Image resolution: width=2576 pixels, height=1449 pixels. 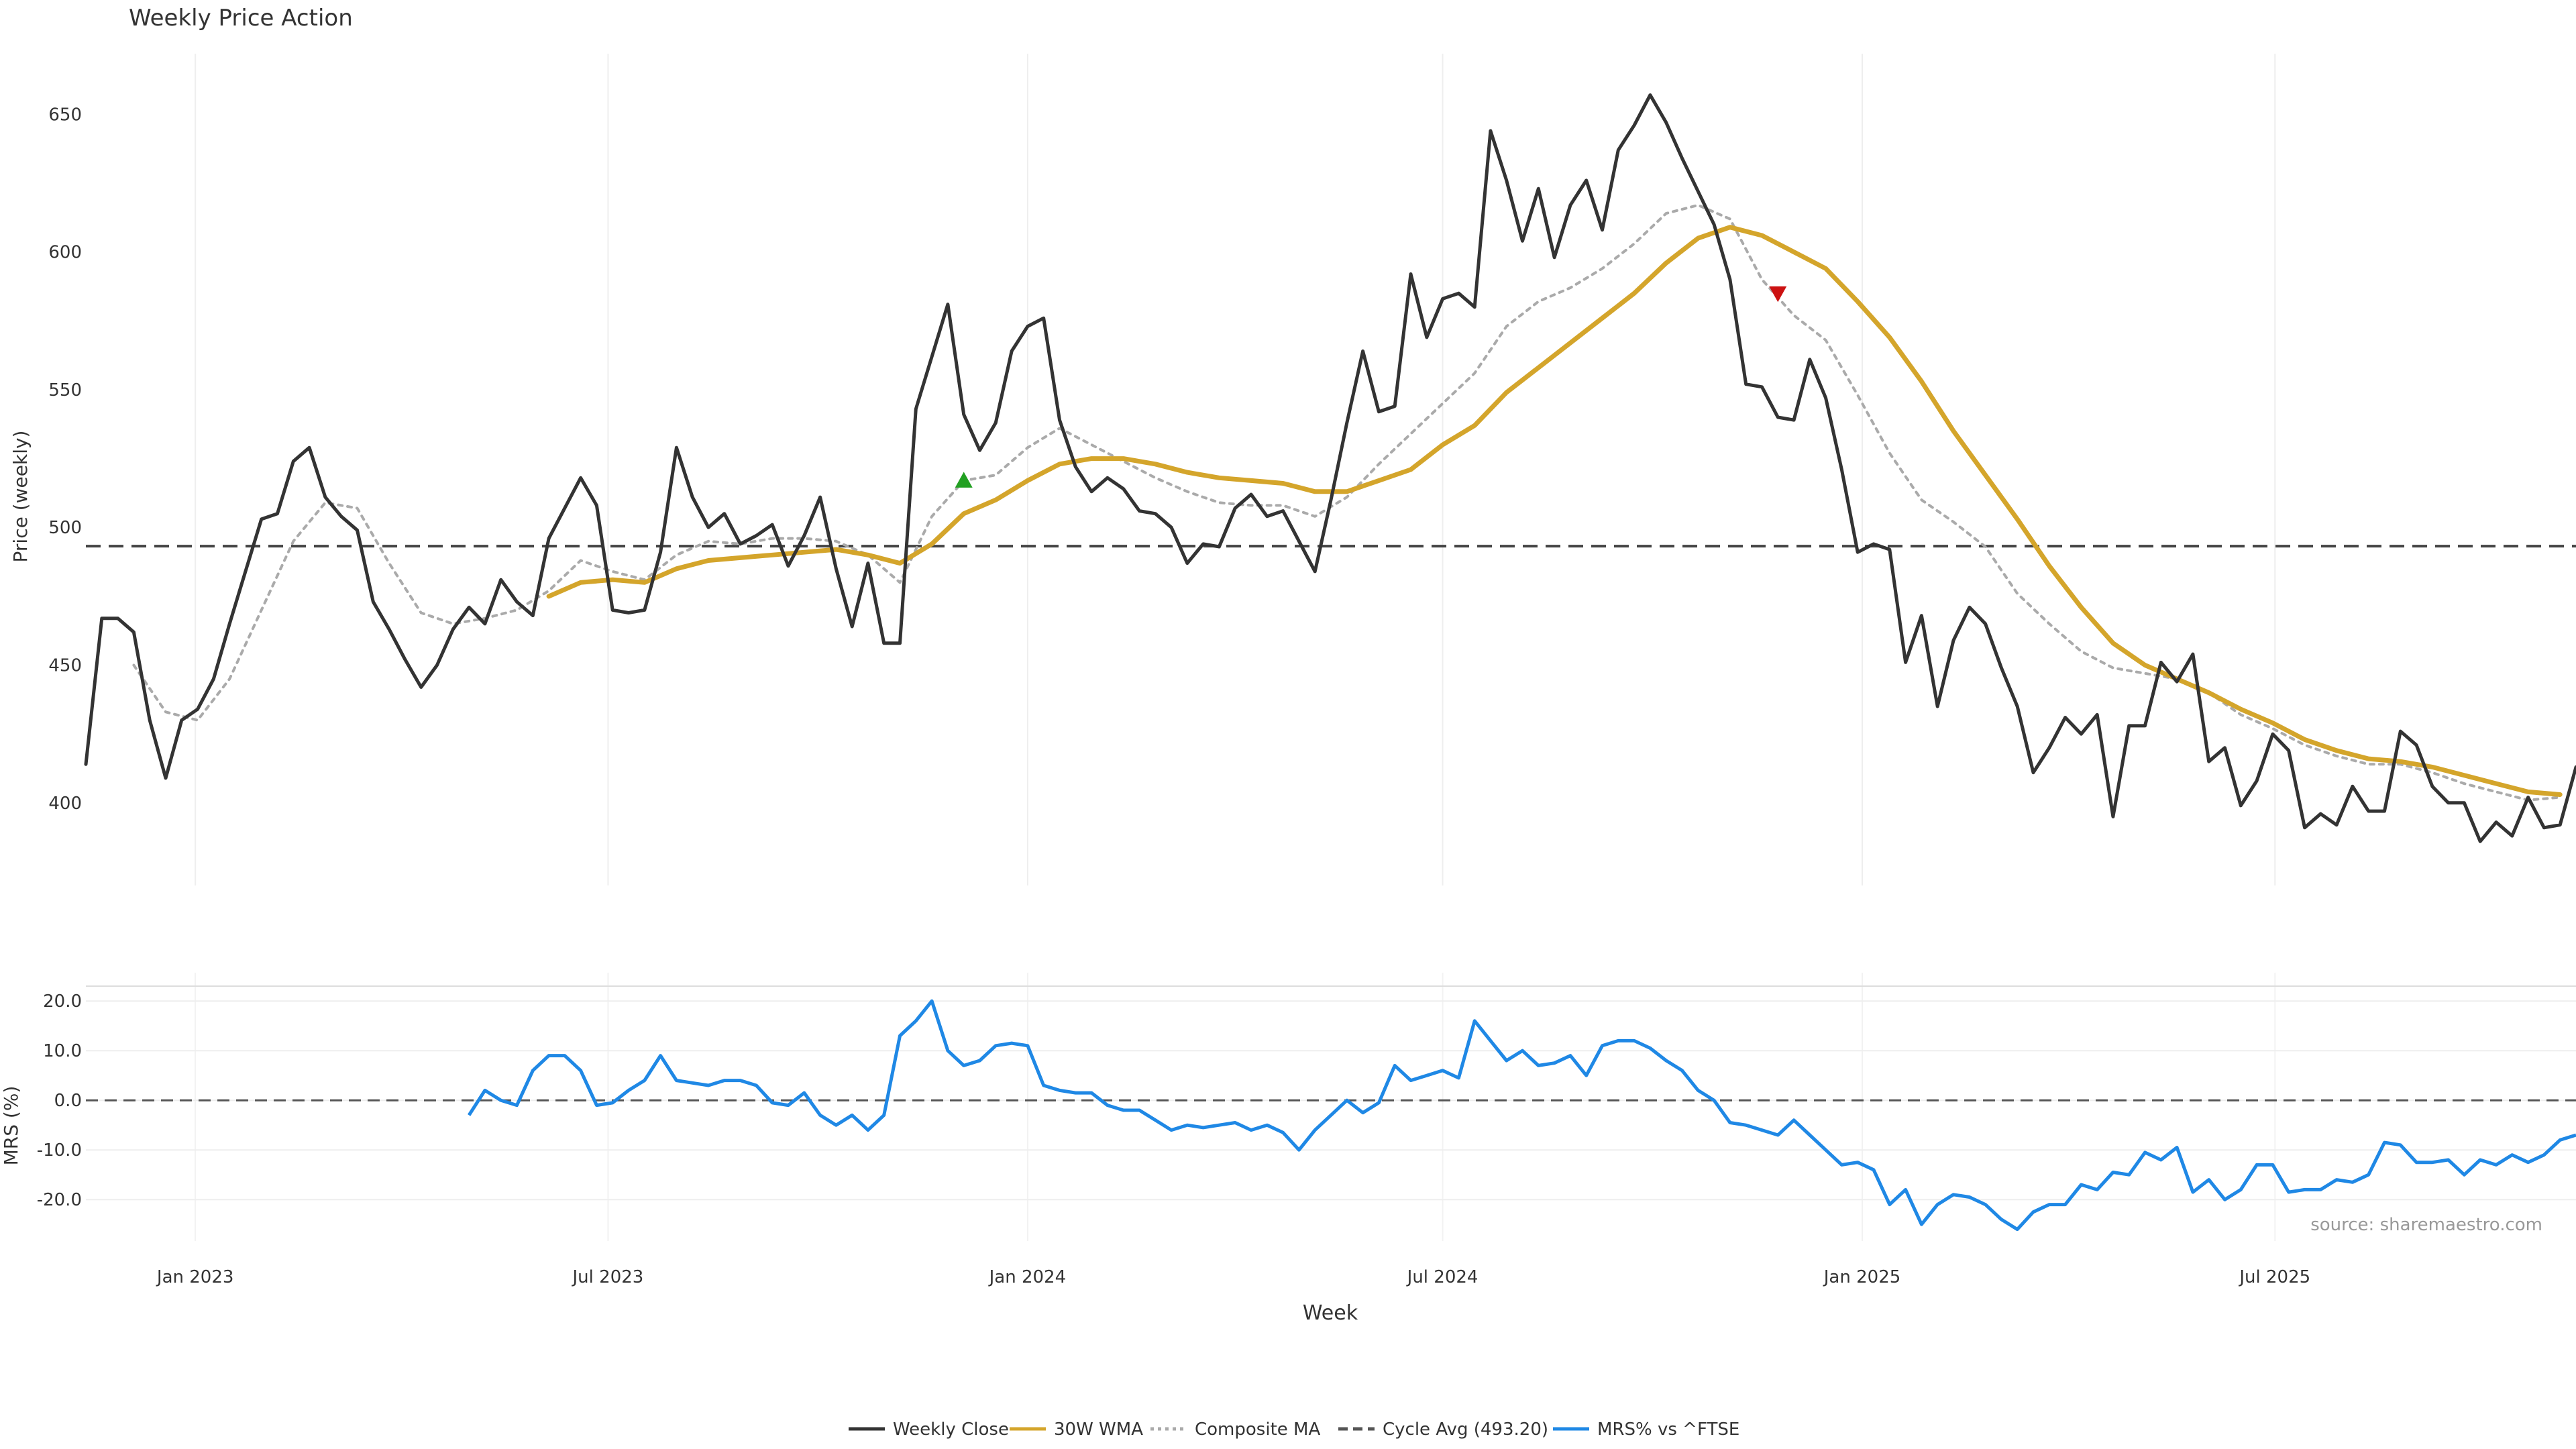 I want to click on mrs-y-tick-4: -20.0, so click(x=59, y=1200).